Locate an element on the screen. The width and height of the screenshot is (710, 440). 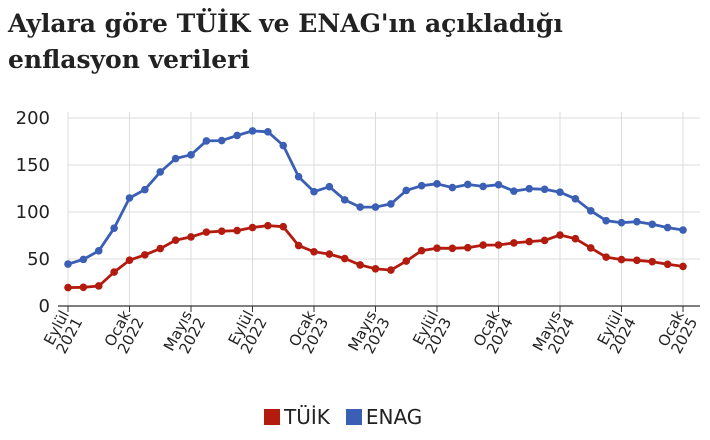
x-tick-label: Ocak2024 is located at coordinates (493, 331).